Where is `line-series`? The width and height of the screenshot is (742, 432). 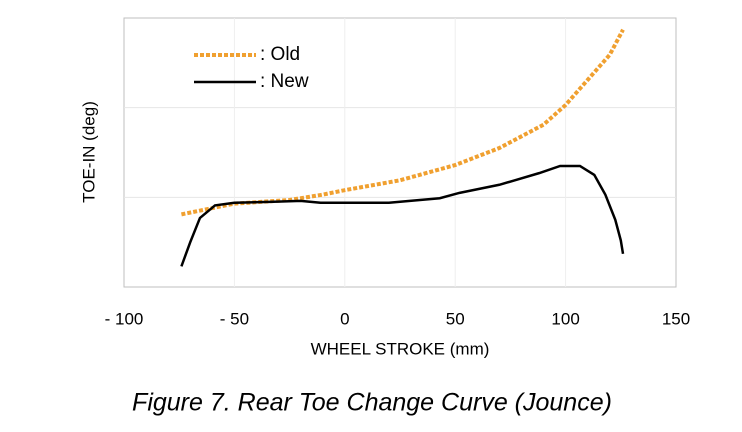
line-series is located at coordinates (402, 215).